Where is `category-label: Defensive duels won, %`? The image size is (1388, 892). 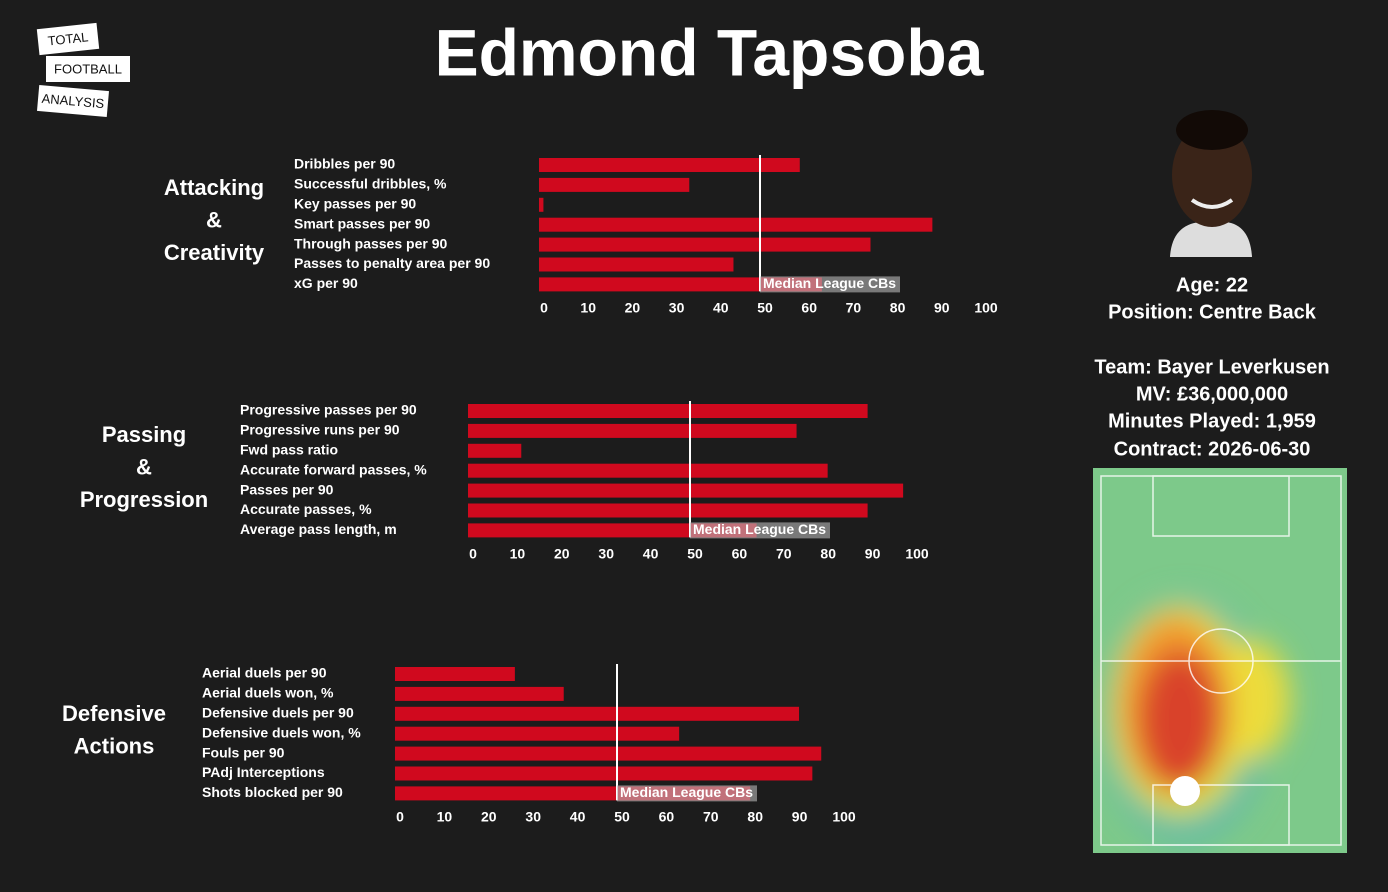
category-label: Defensive duels won, % is located at coordinates (281, 732).